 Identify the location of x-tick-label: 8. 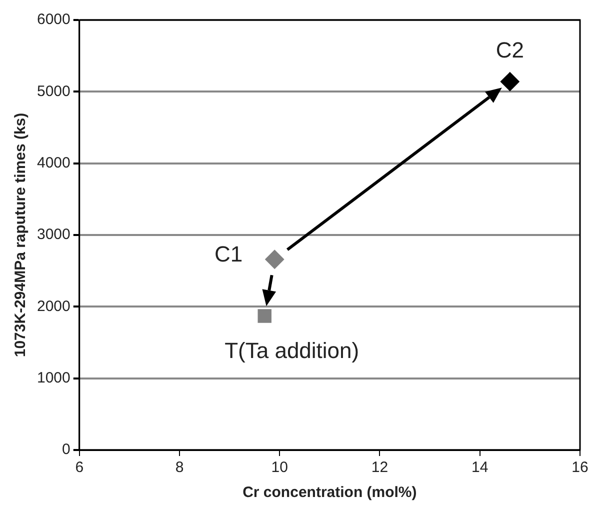
(179, 467).